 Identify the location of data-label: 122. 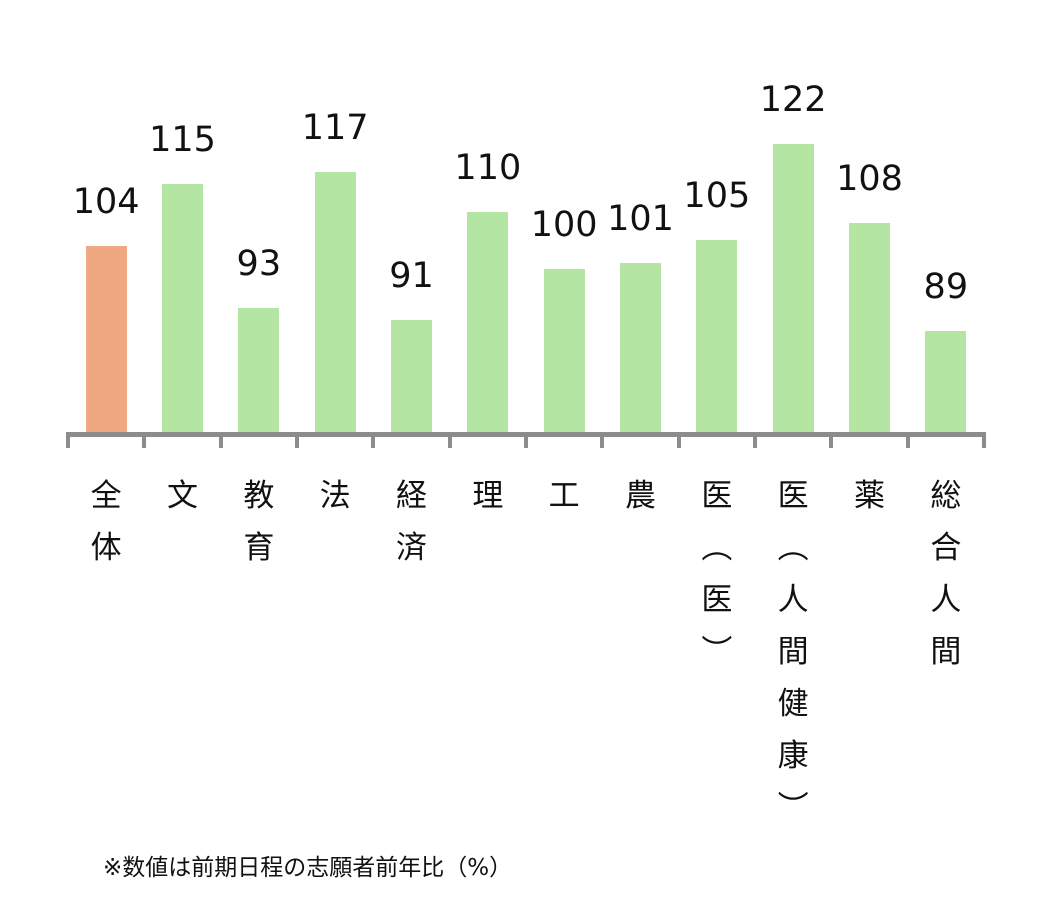
(793, 100).